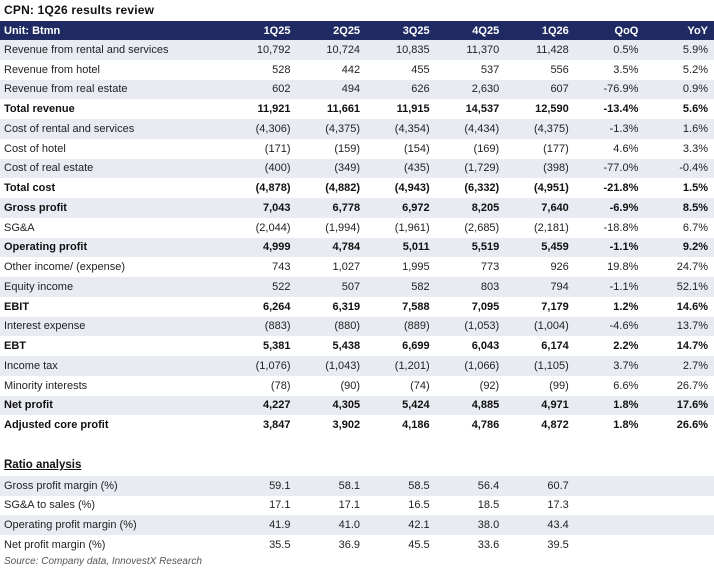 The image size is (714, 573). Describe the element at coordinates (113, 247) in the screenshot. I see `row-label: Operating profit` at that location.